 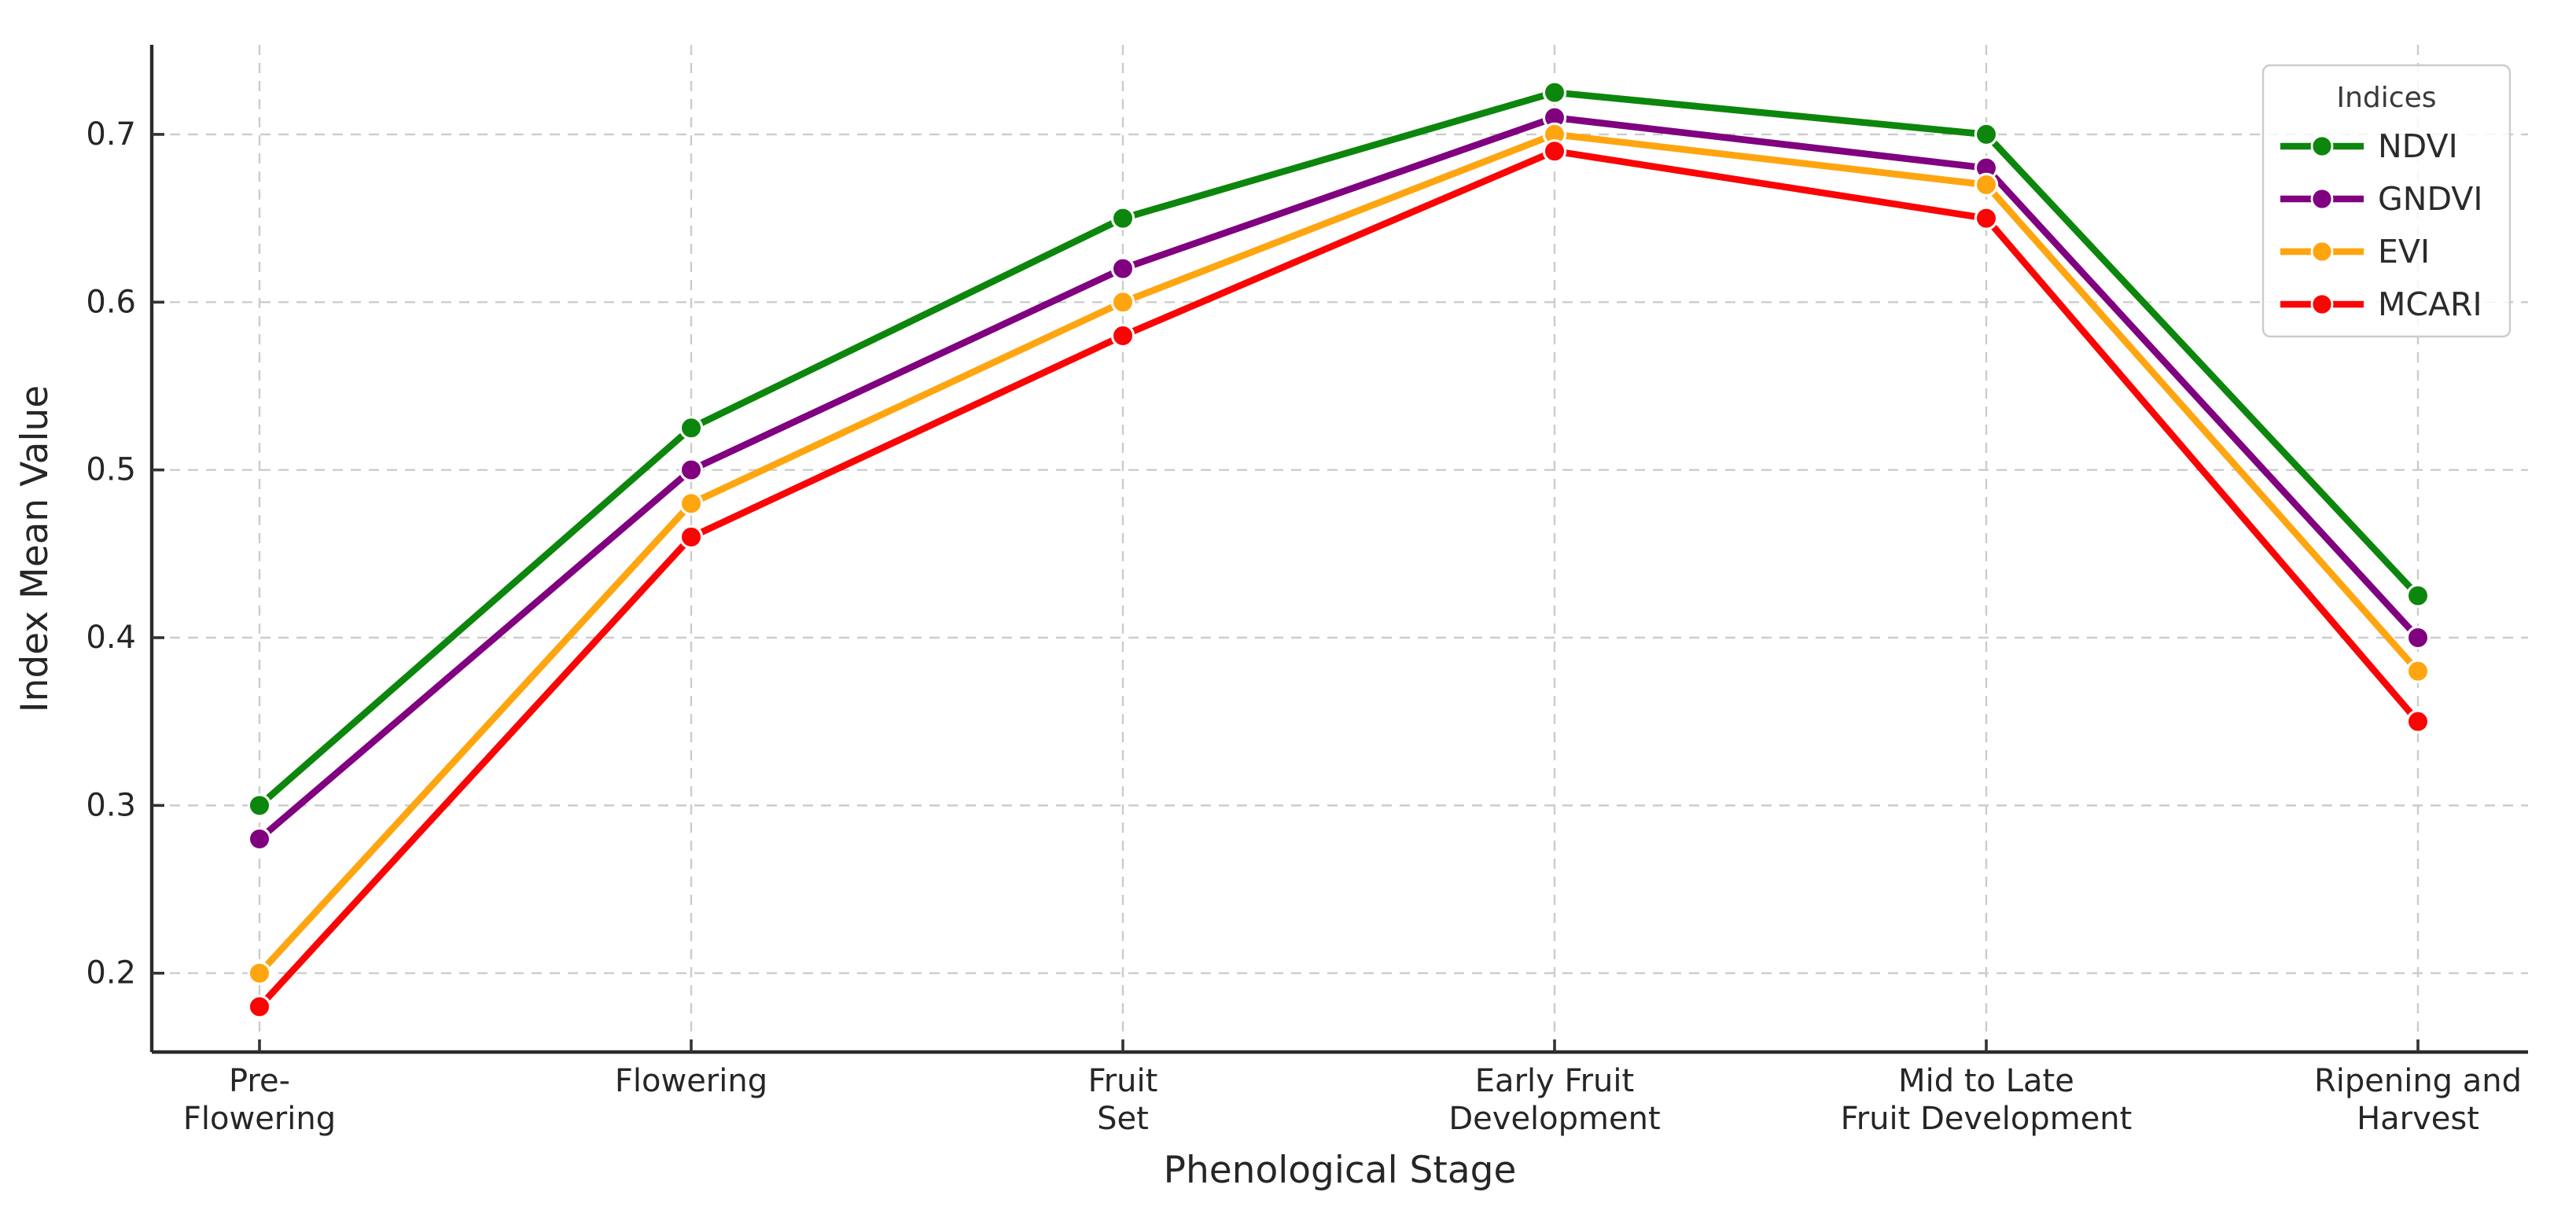 What do you see at coordinates (111, 805) in the screenshot?
I see `y-tick-label: 0.3` at bounding box center [111, 805].